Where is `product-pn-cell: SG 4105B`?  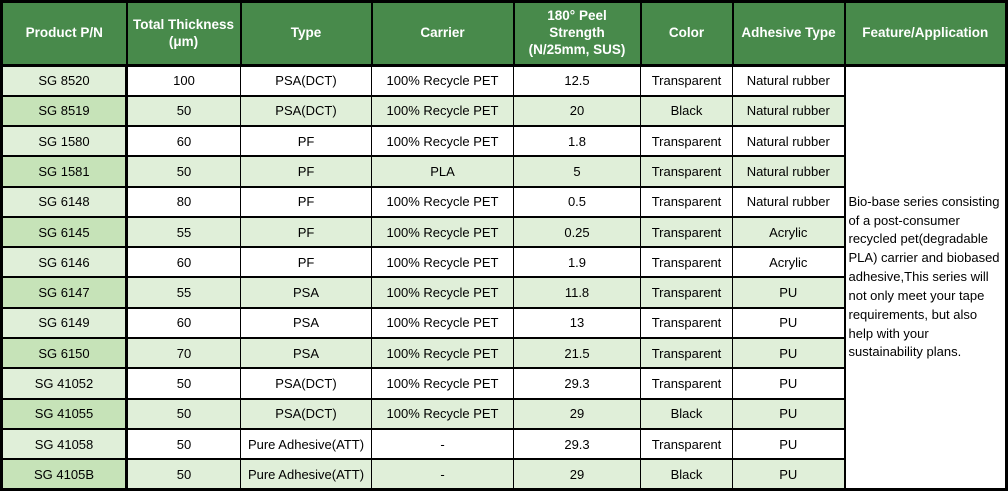 product-pn-cell: SG 4105B is located at coordinates (64, 474).